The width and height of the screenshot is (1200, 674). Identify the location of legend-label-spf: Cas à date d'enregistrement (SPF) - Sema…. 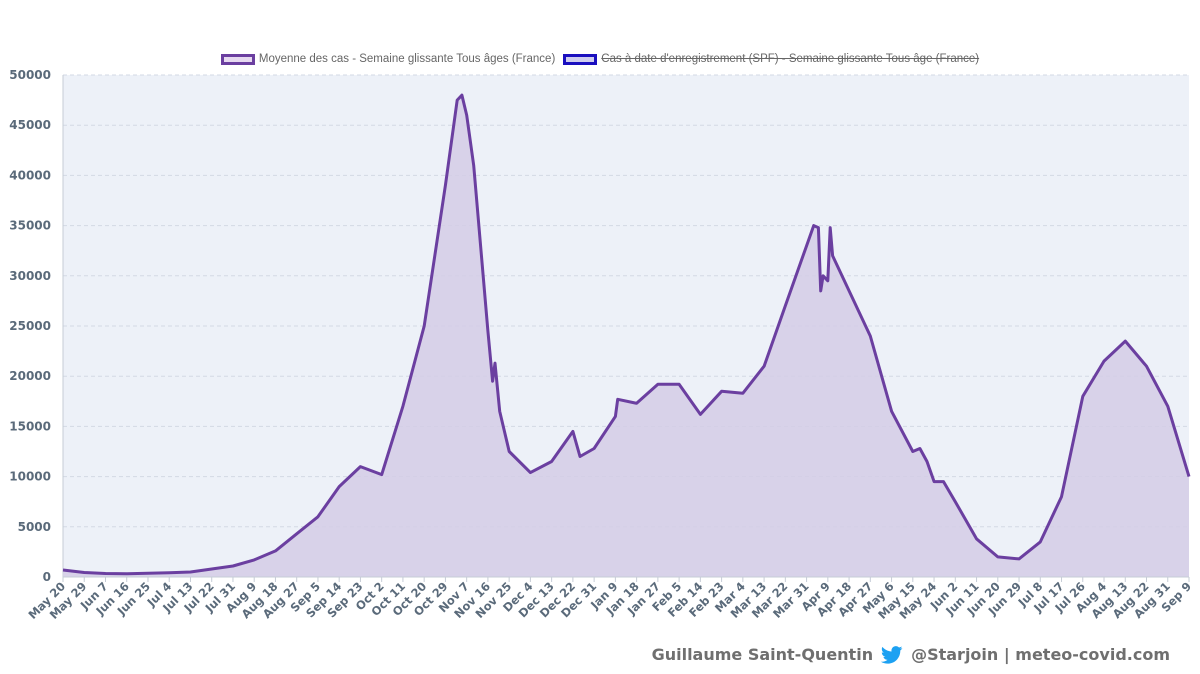
(790, 59).